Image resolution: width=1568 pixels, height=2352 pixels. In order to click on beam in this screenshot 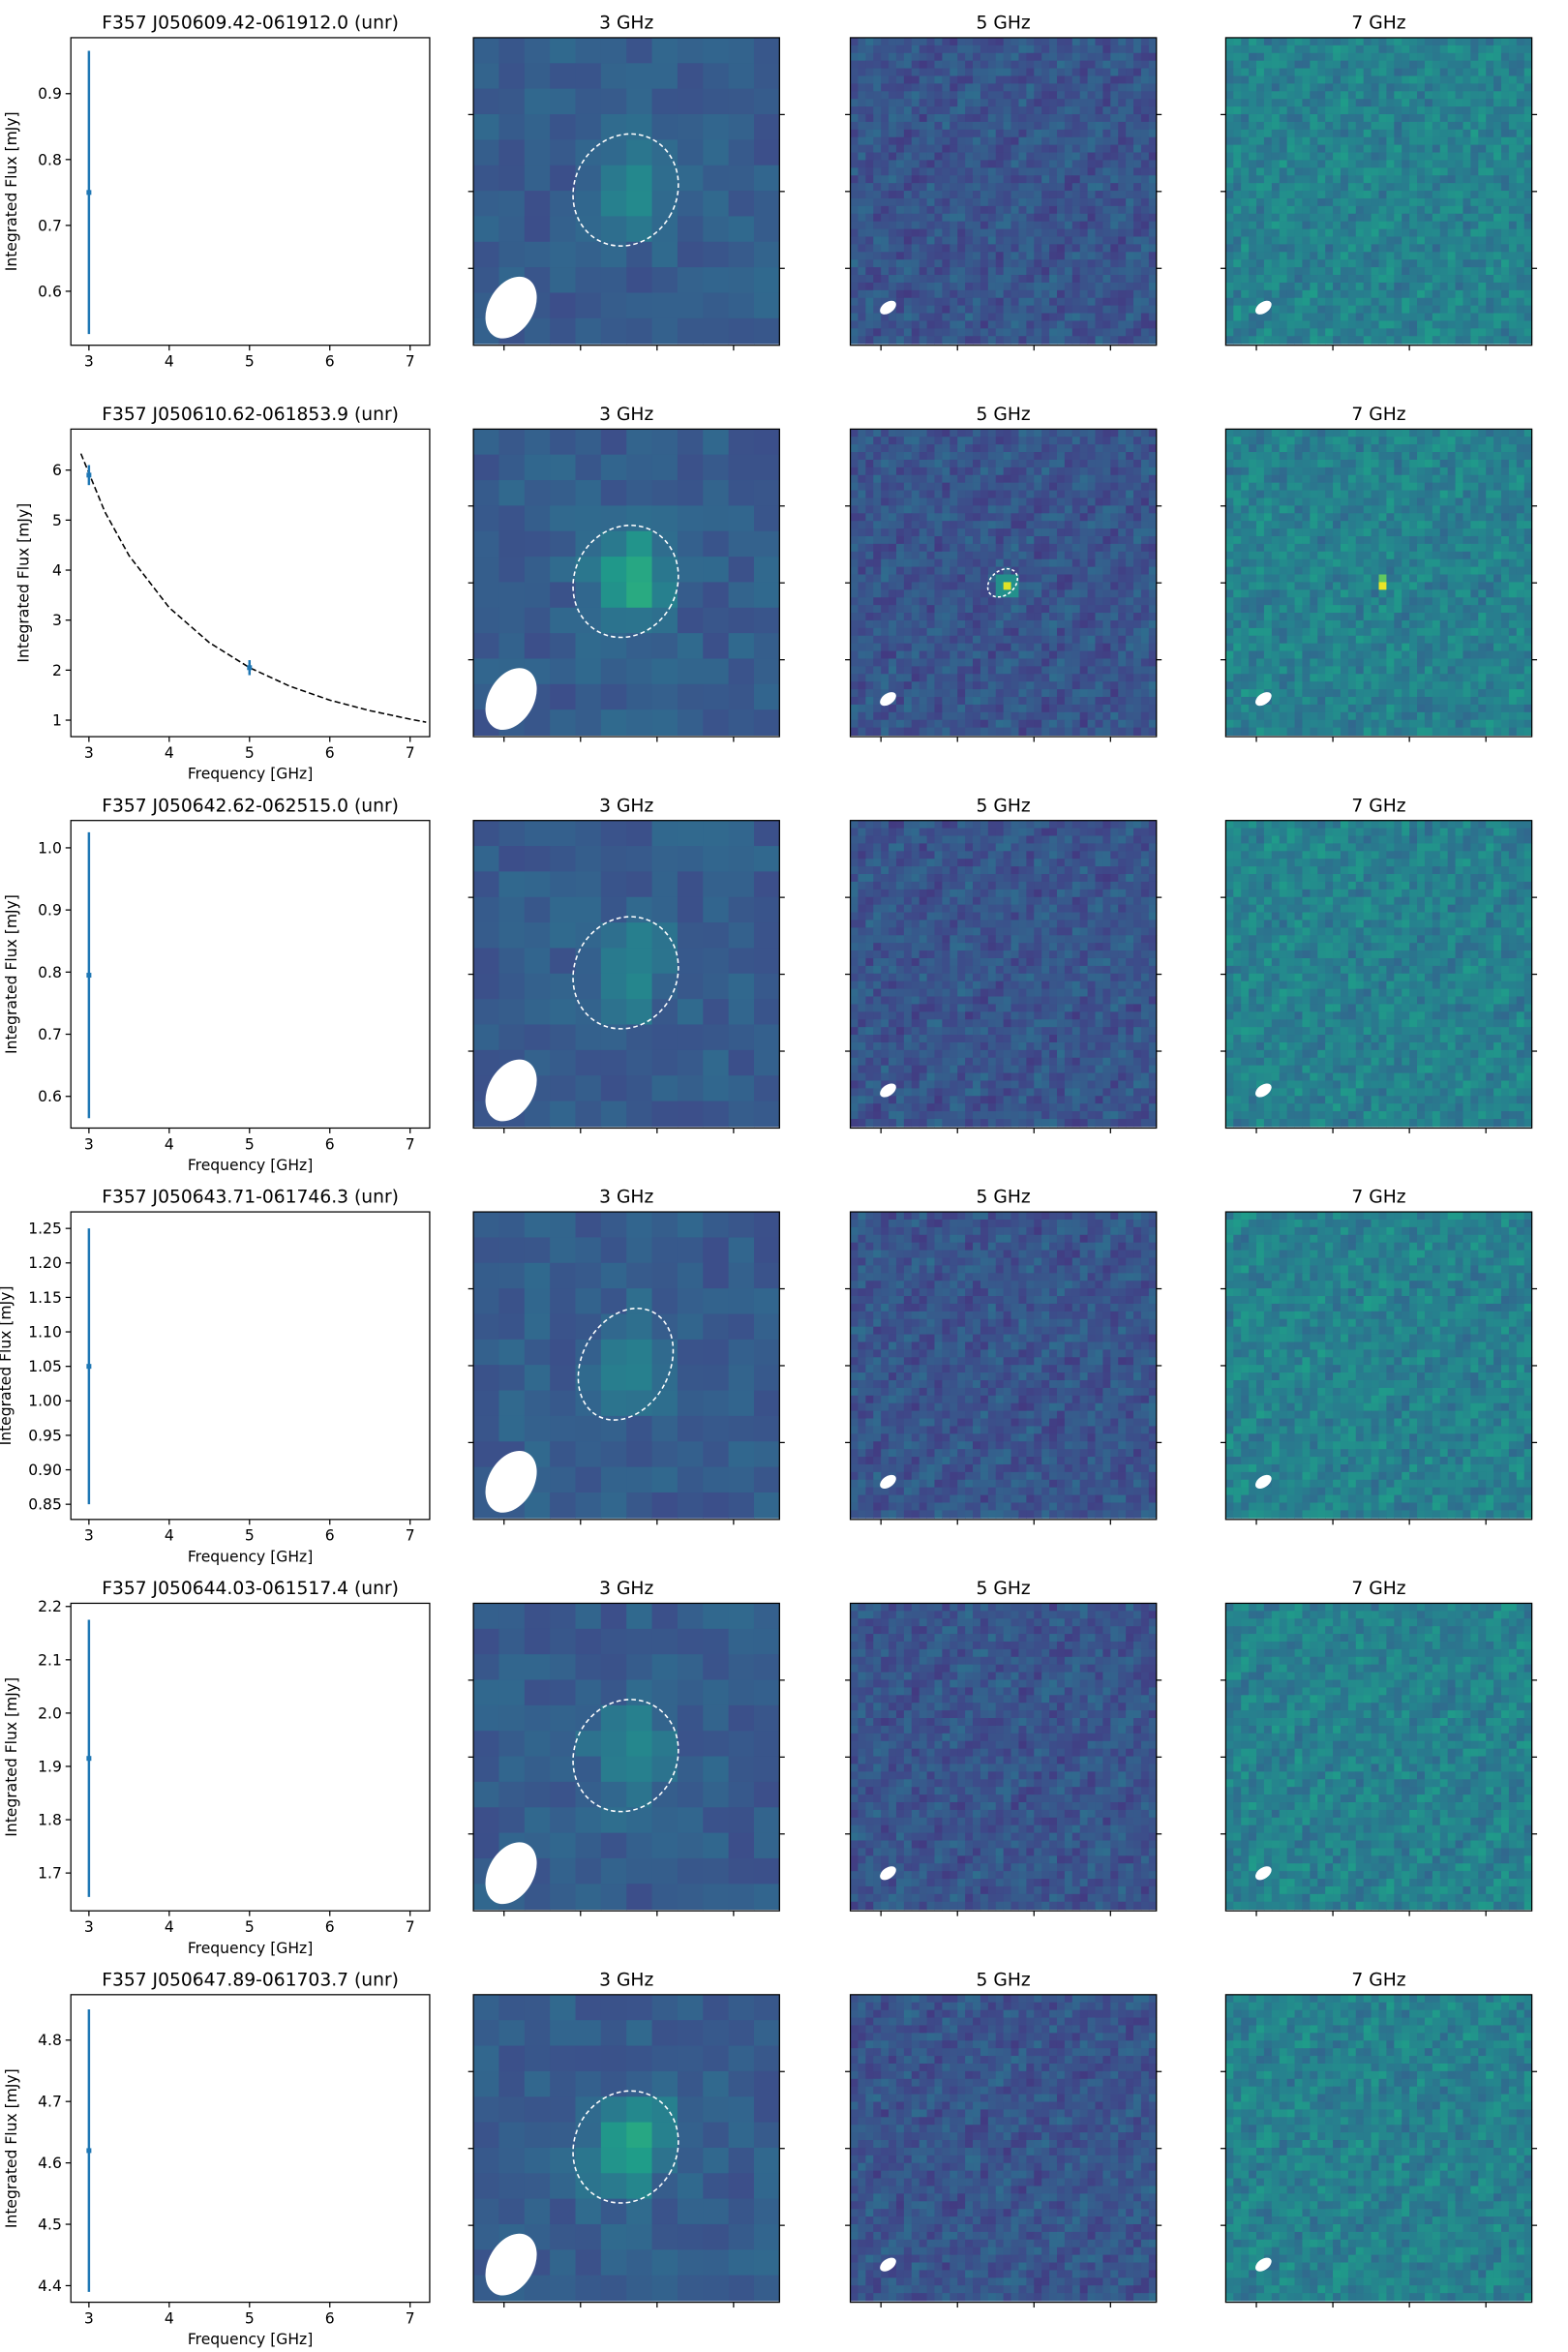, I will do `click(511, 307)`.